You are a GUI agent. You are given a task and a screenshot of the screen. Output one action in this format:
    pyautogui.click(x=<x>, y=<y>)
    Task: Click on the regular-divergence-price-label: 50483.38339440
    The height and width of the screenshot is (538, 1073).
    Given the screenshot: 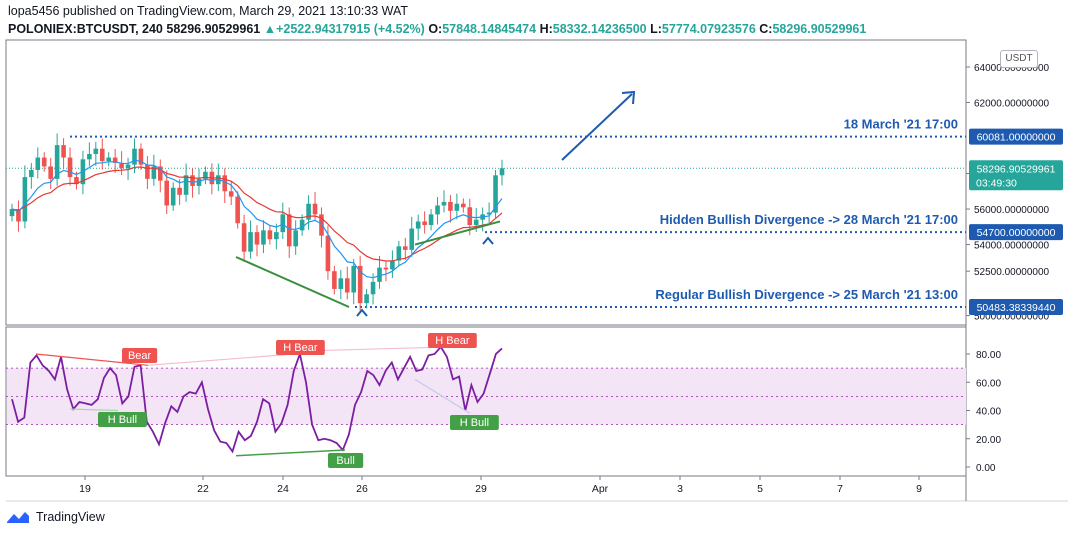 What is the action you would take?
    pyautogui.click(x=1016, y=308)
    